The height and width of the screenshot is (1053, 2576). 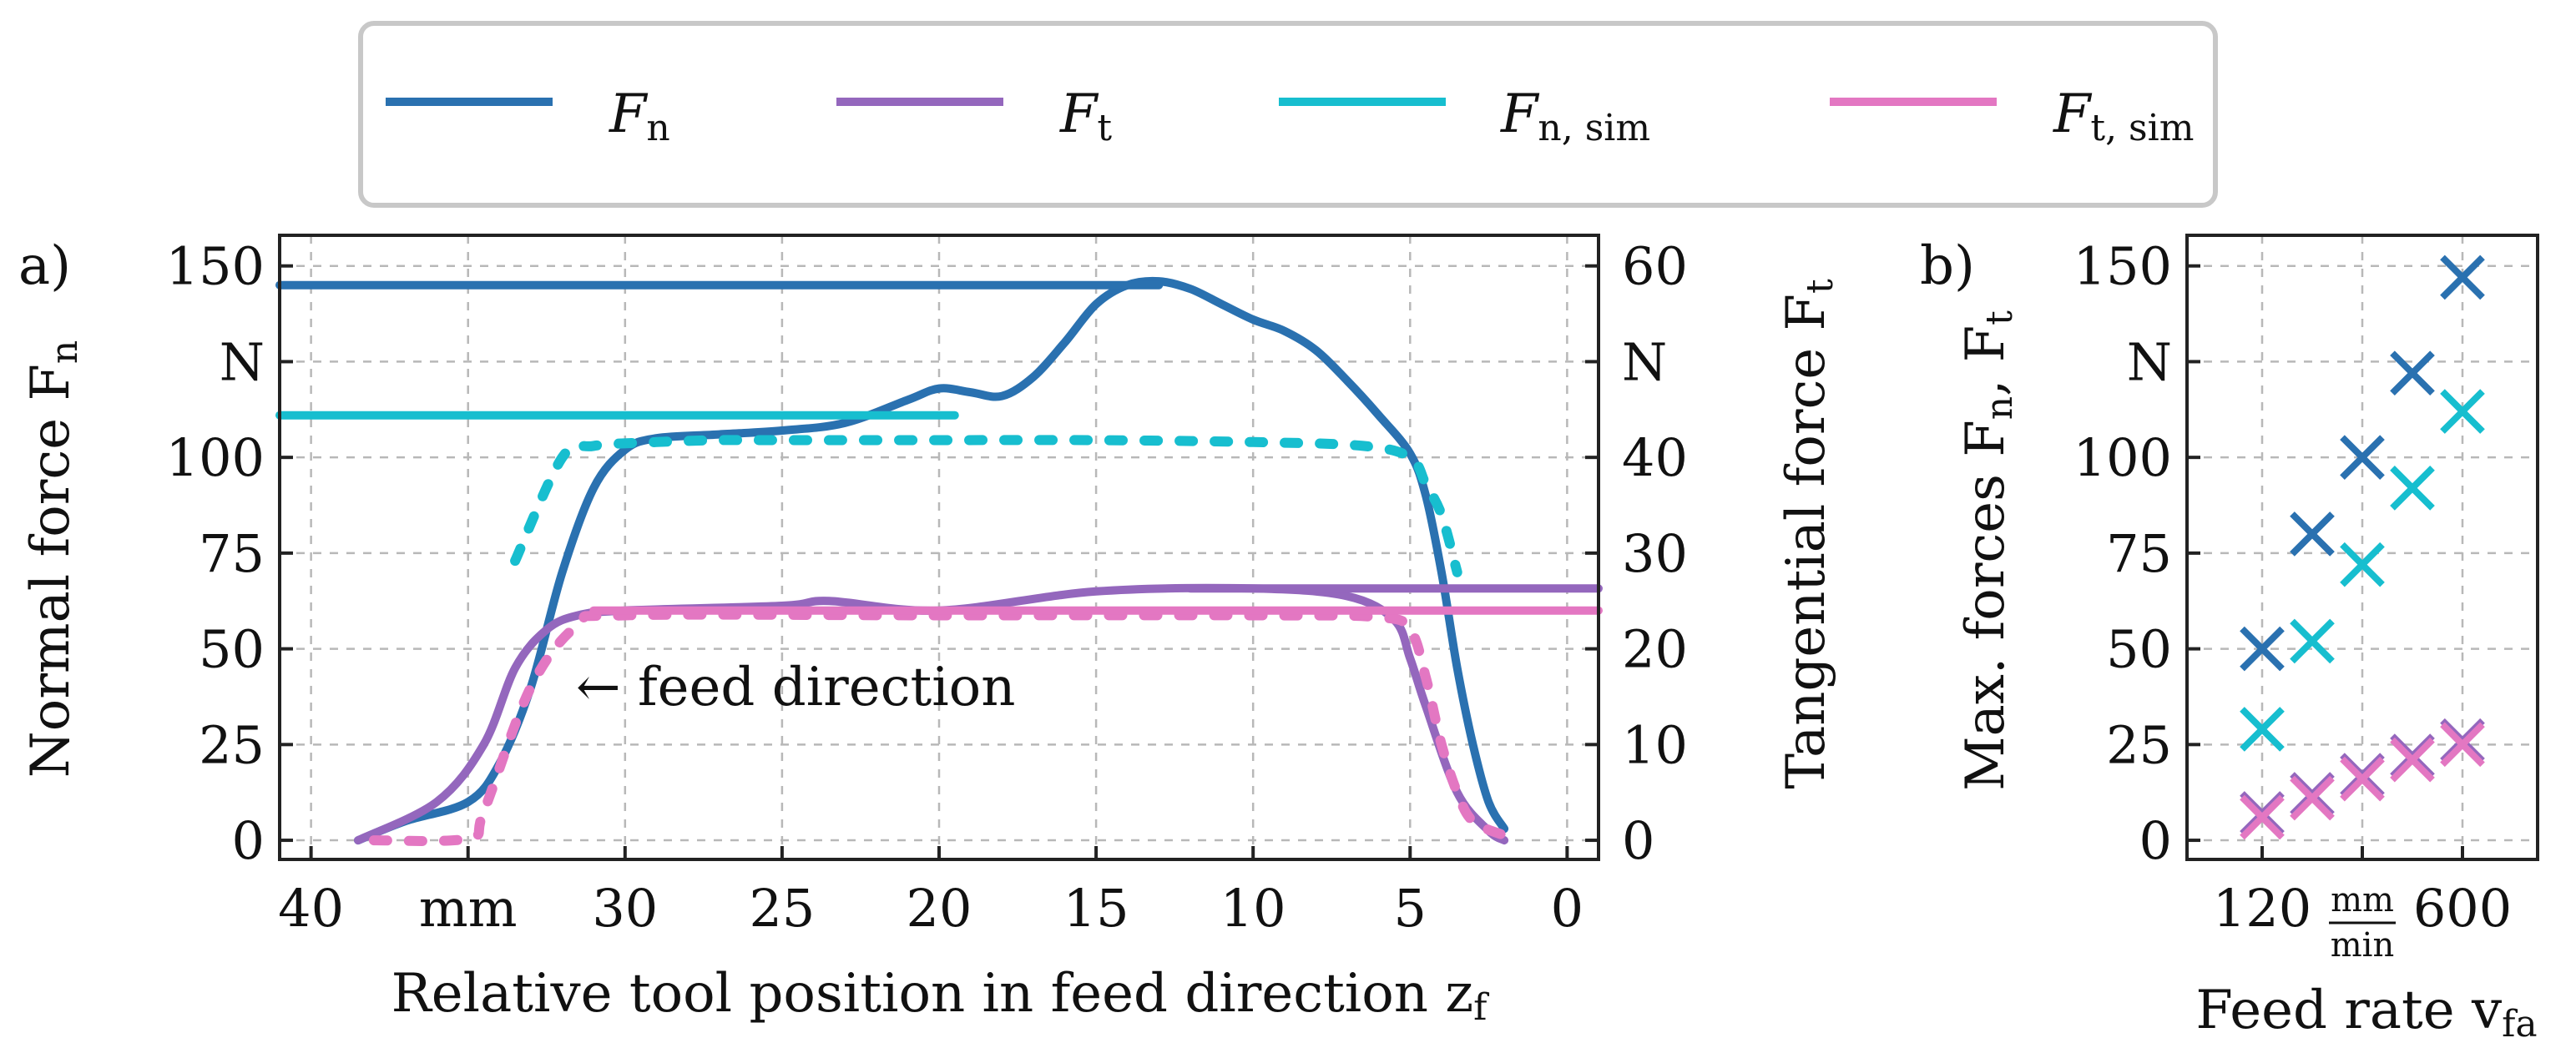 What do you see at coordinates (1644, 361) in the screenshot?
I see `a-right-tick-label: N` at bounding box center [1644, 361].